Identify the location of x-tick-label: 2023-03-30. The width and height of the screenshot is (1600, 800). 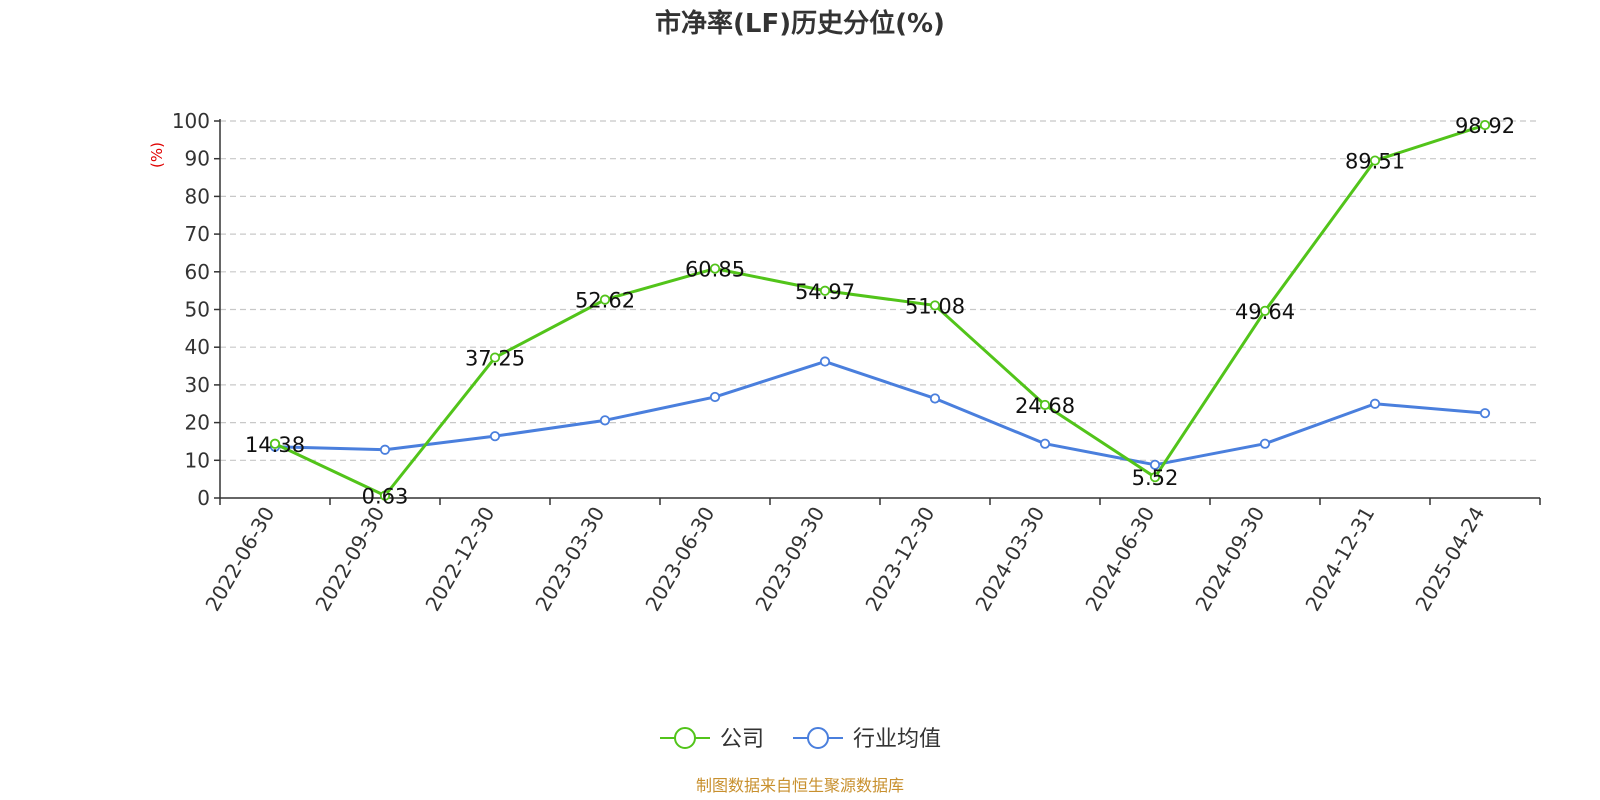
(569, 559).